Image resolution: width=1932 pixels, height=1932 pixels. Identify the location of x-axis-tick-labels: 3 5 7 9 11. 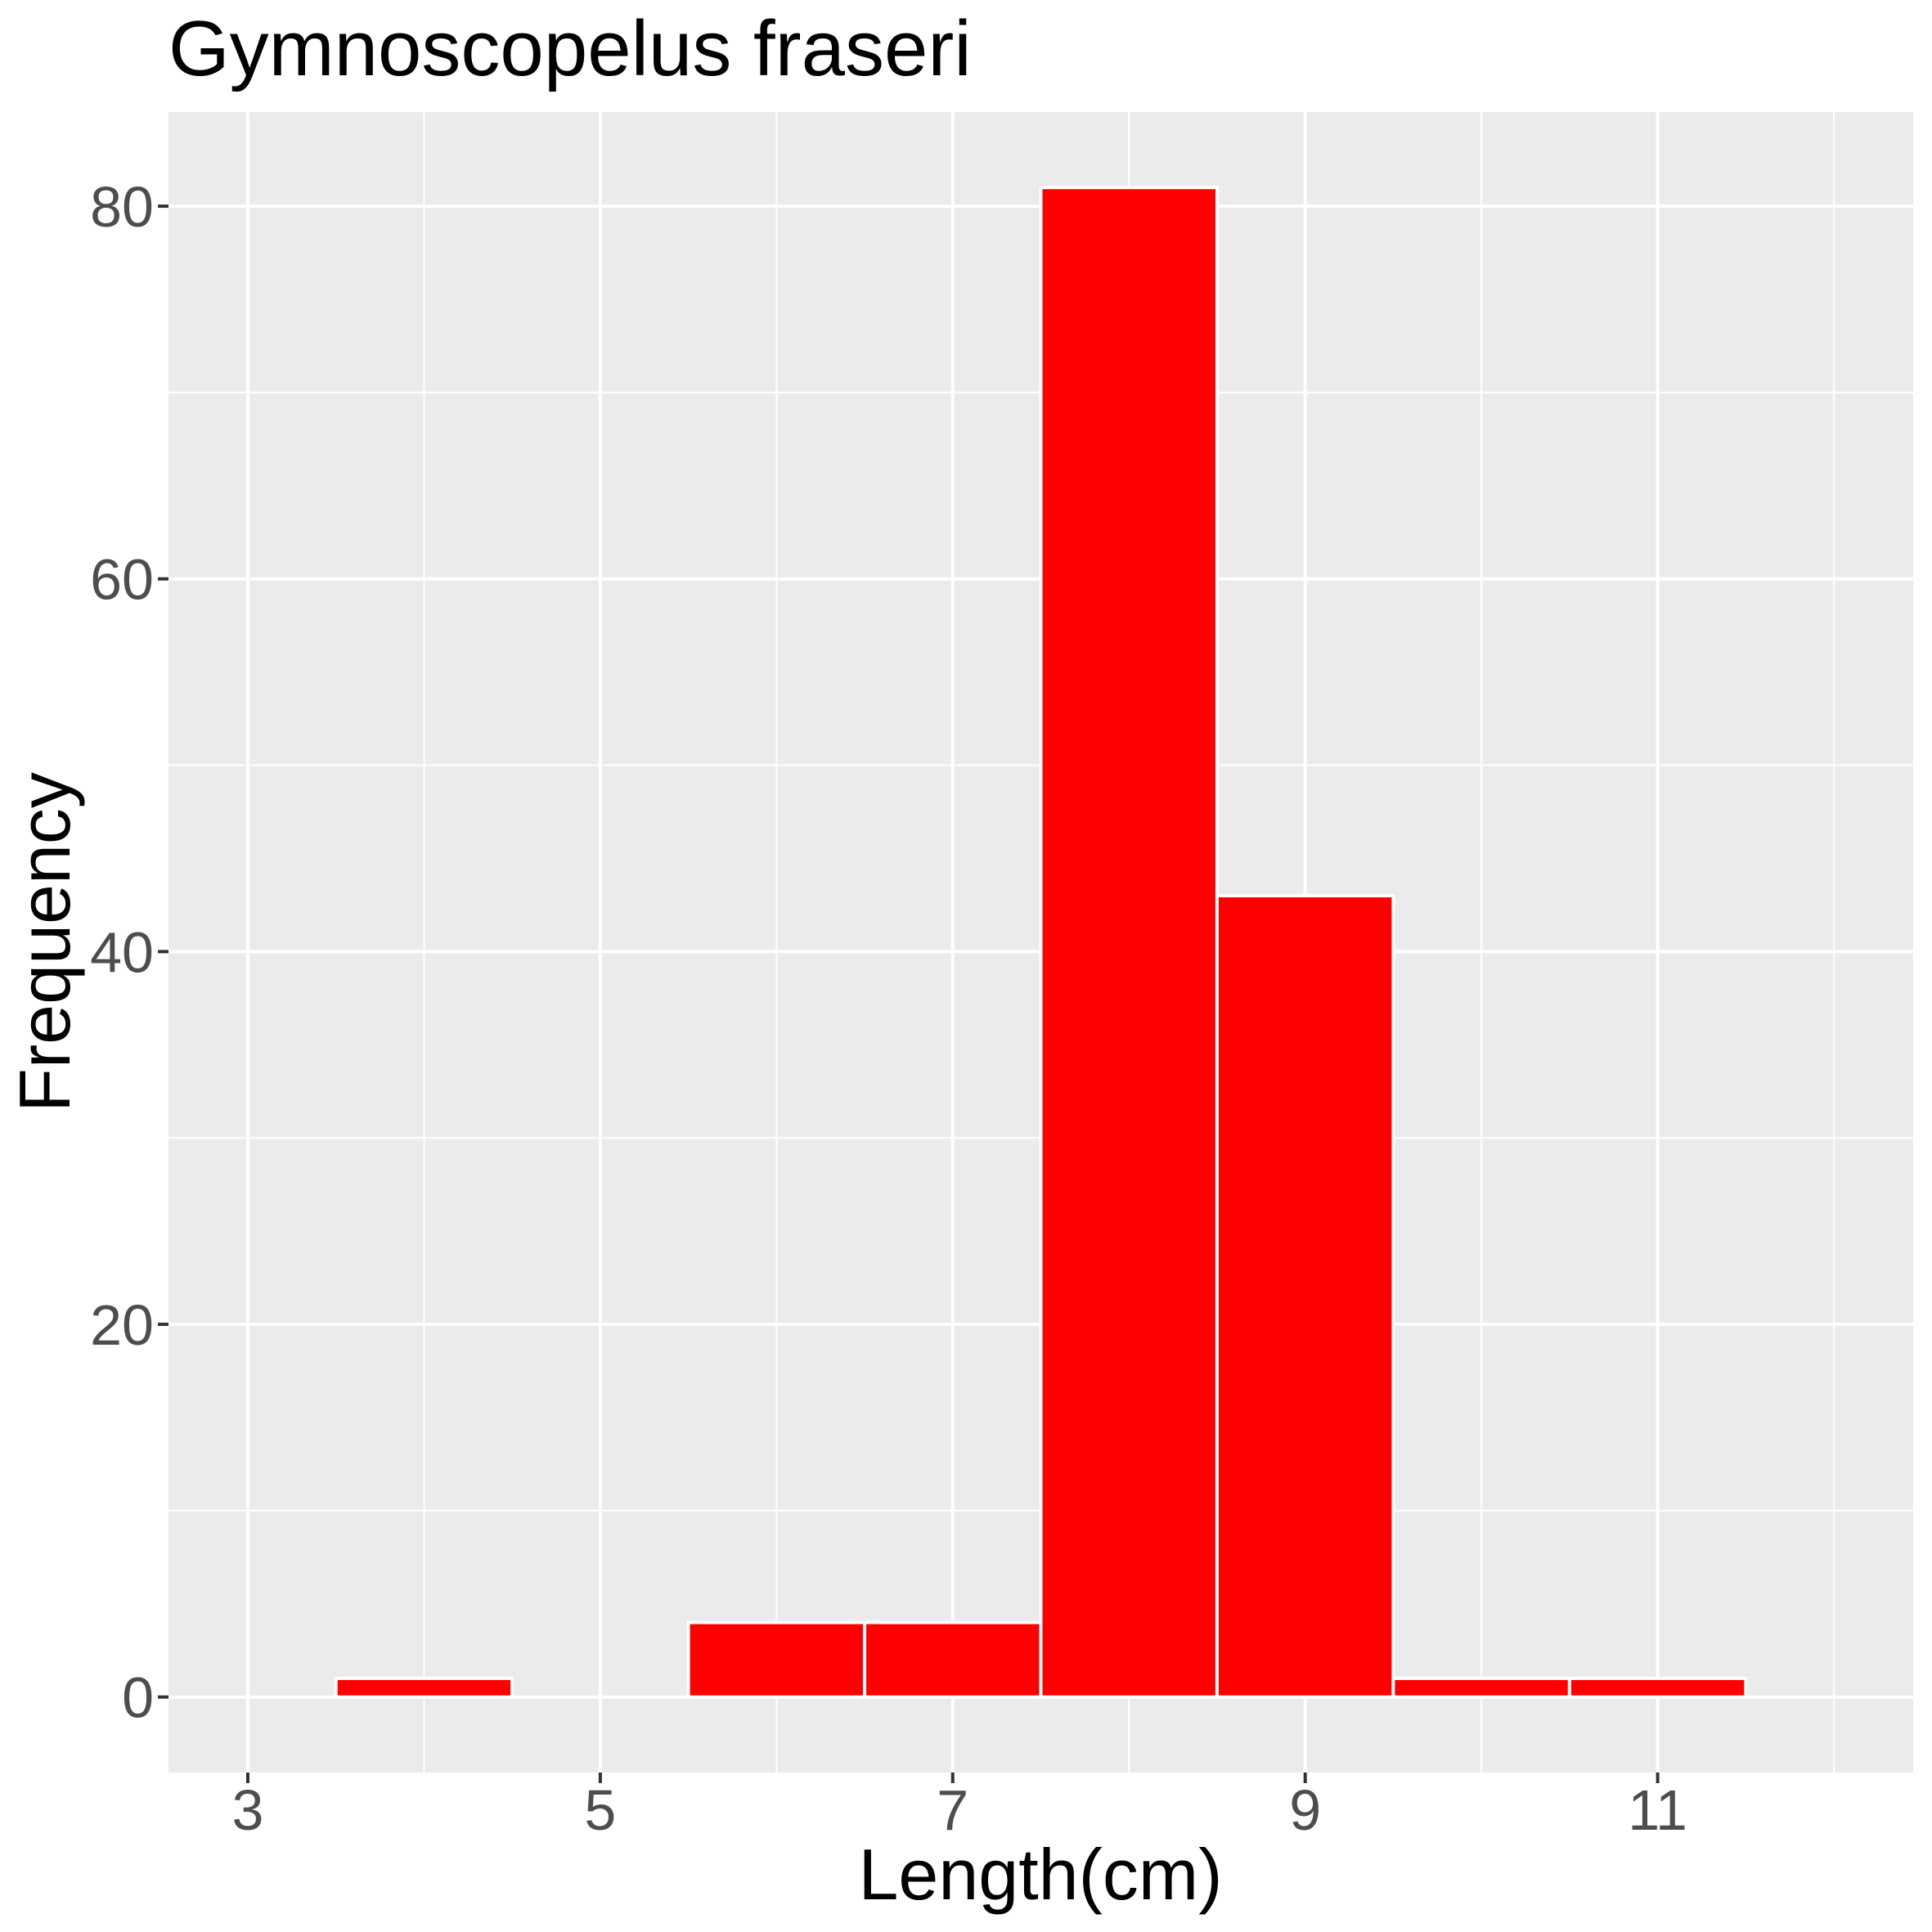
(959, 1810).